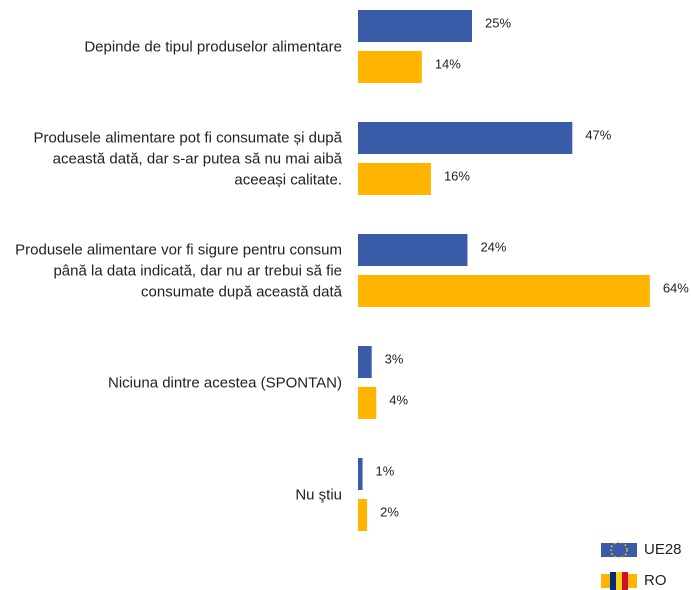 This screenshot has width=691, height=590. Describe the element at coordinates (619, 581) in the screenshot. I see `flag-yellow` at that location.